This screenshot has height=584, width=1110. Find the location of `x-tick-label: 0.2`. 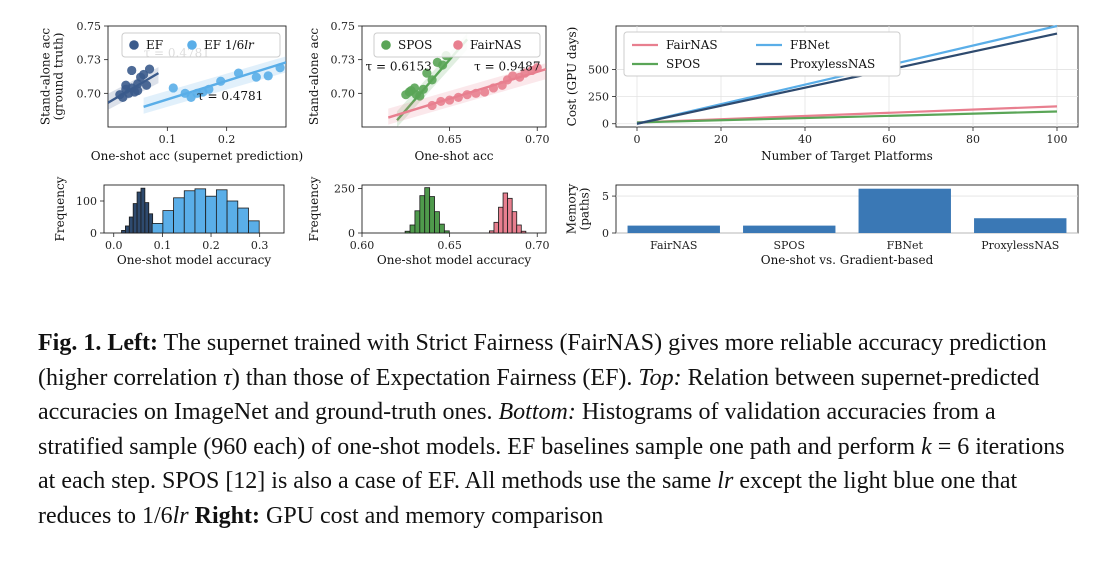

x-tick-label: 0.2 is located at coordinates (227, 139).